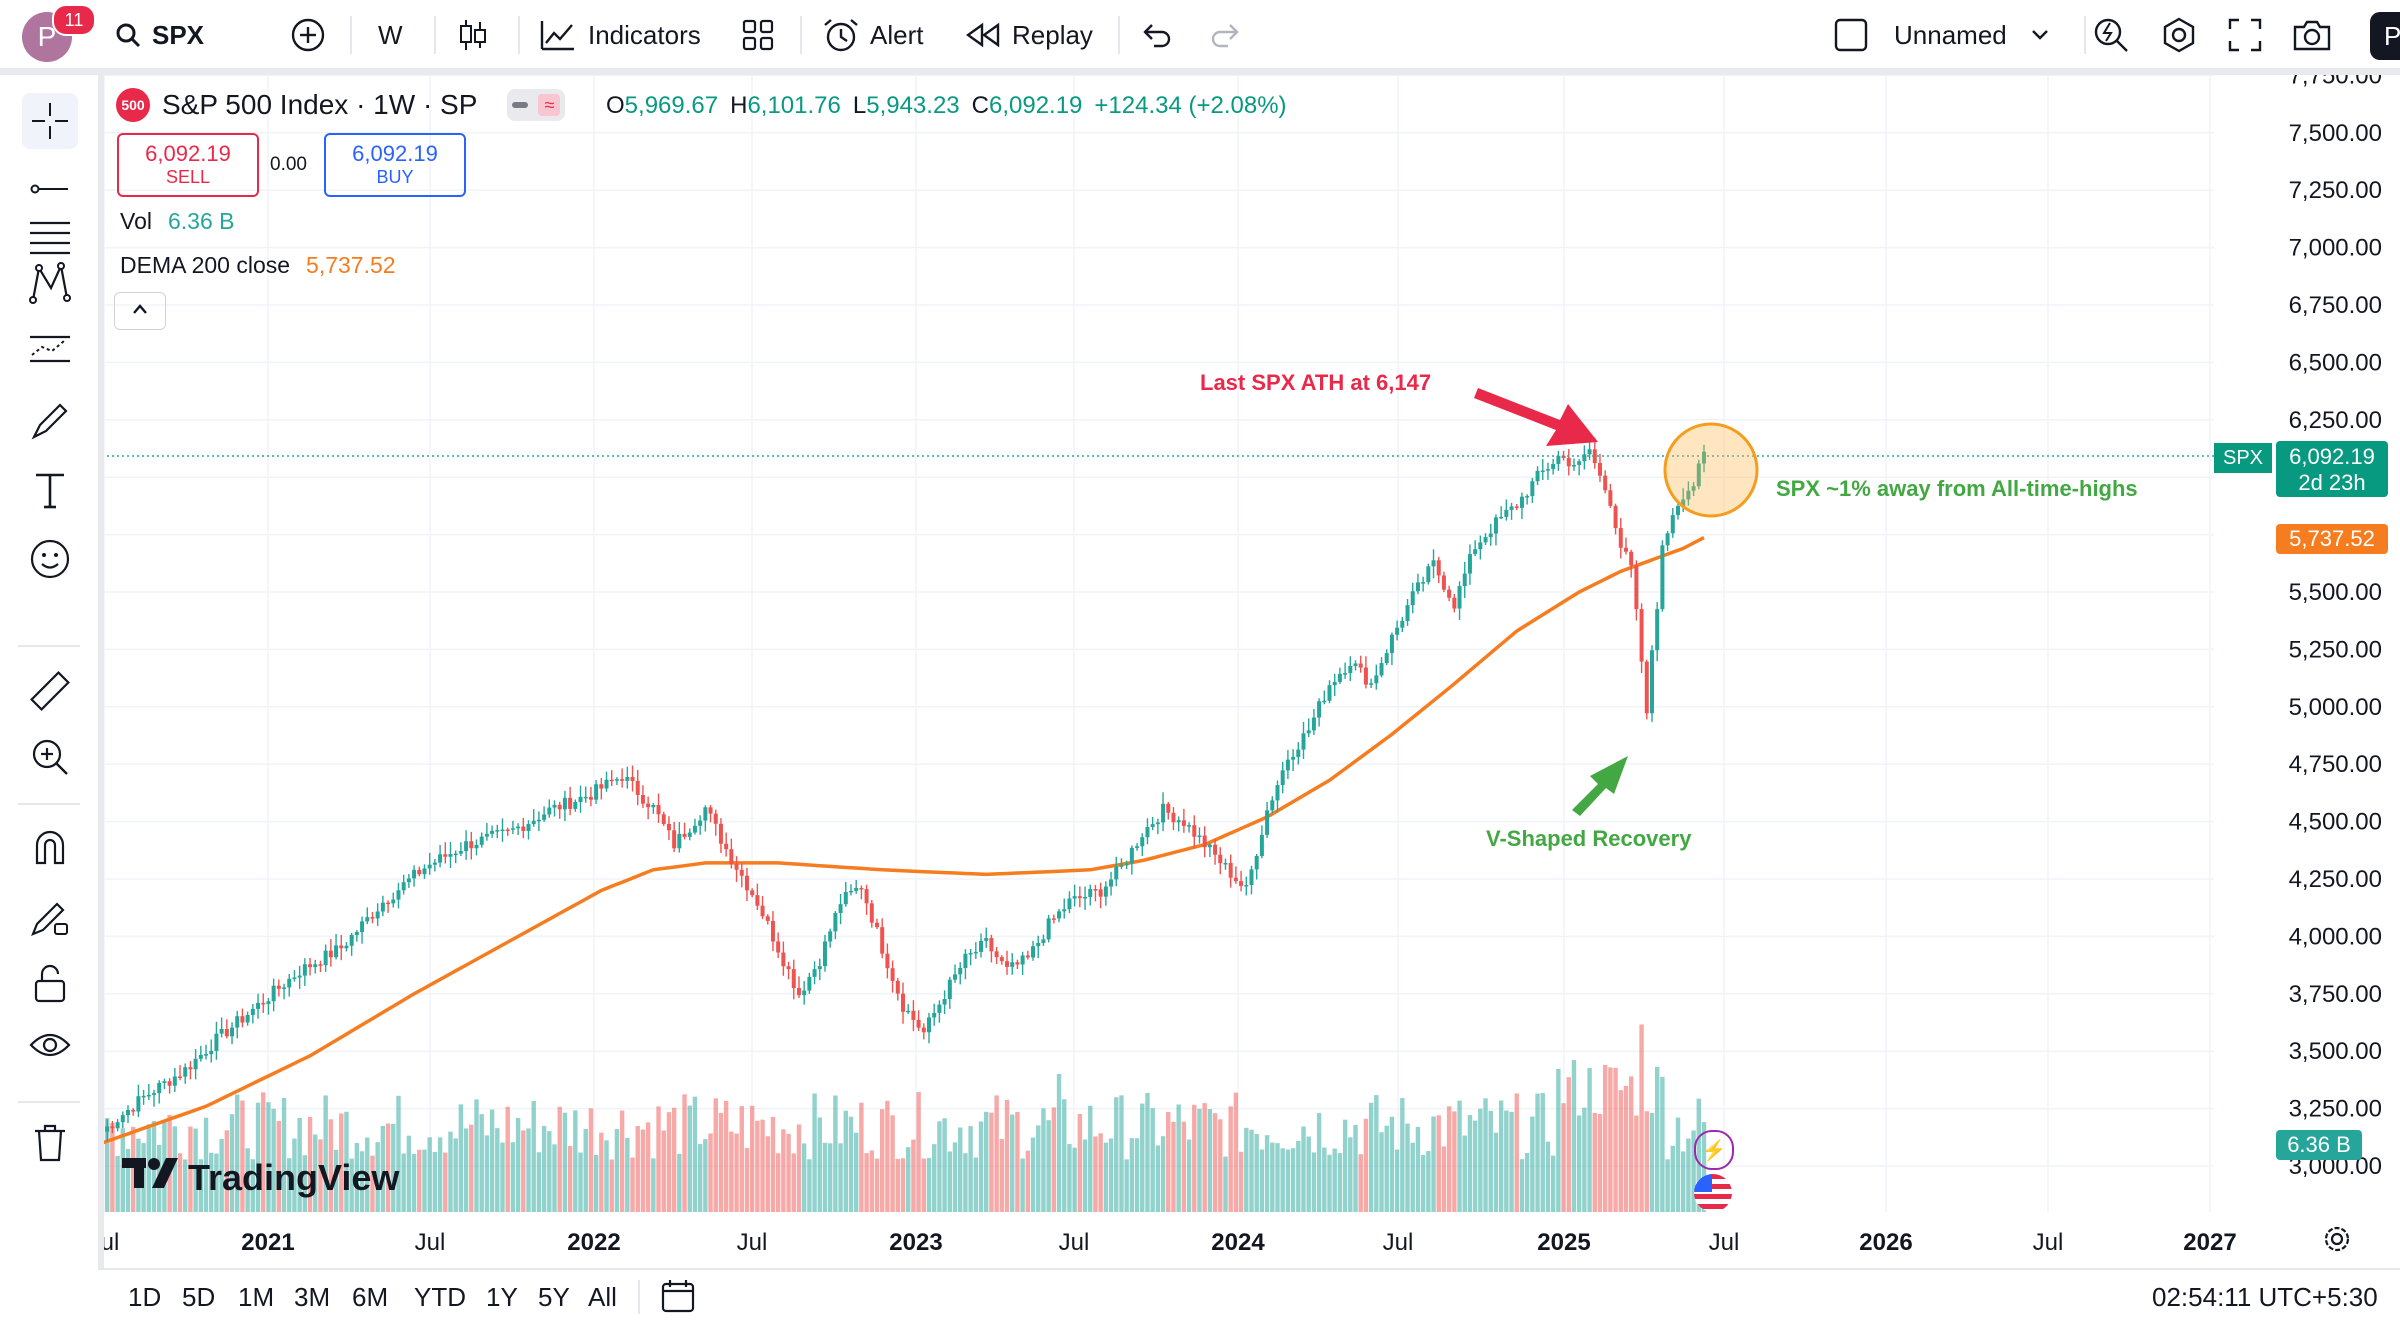  Describe the element at coordinates (258, 265) in the screenshot. I see `dema-legend: DEMA 200 close 5,737.52` at that location.